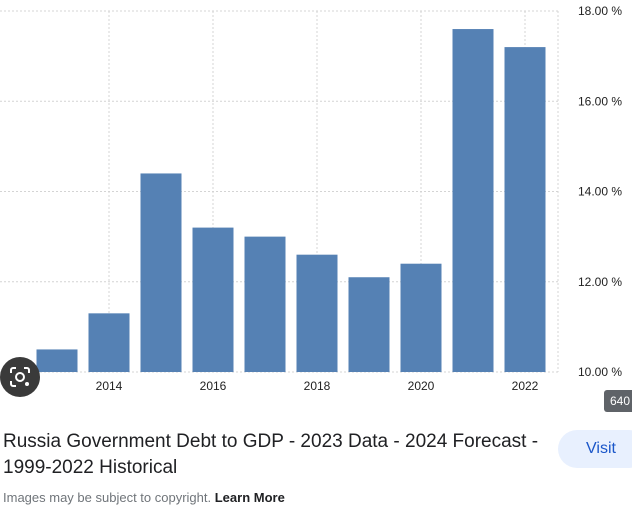 This screenshot has height=505, width=632. I want to click on lens-search-button, so click(20, 377).